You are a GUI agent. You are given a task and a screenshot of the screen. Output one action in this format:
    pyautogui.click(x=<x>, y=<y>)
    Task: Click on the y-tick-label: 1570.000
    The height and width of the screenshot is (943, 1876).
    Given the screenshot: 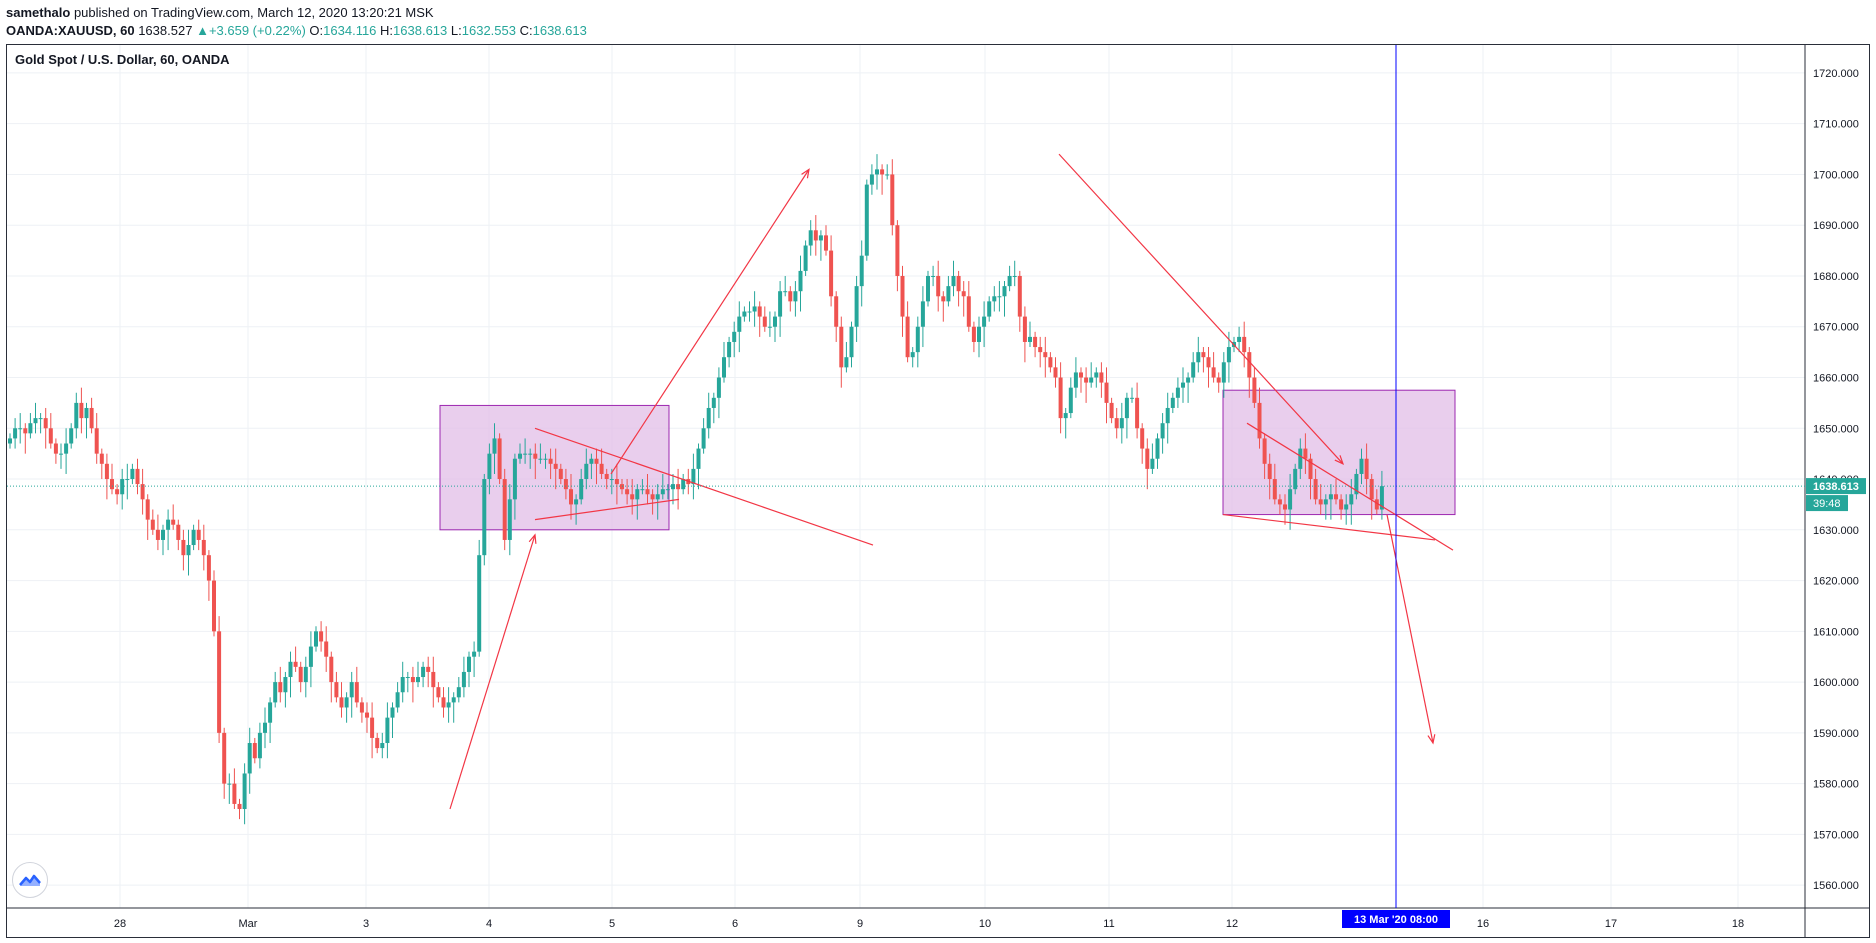 What is the action you would take?
    pyautogui.click(x=1836, y=835)
    